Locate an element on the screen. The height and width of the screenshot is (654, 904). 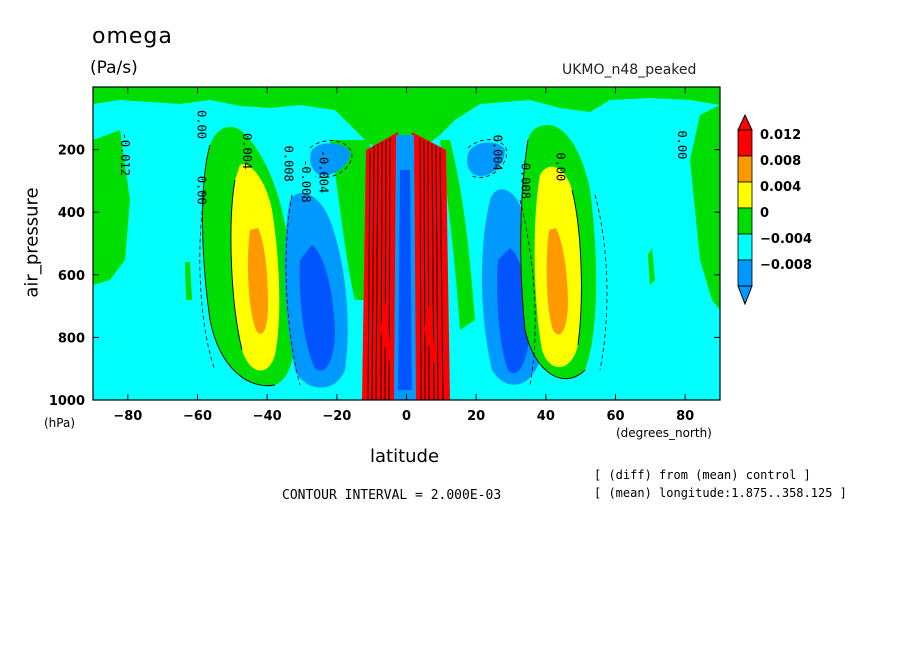
y-tick-label: 200 is located at coordinates (71, 151).